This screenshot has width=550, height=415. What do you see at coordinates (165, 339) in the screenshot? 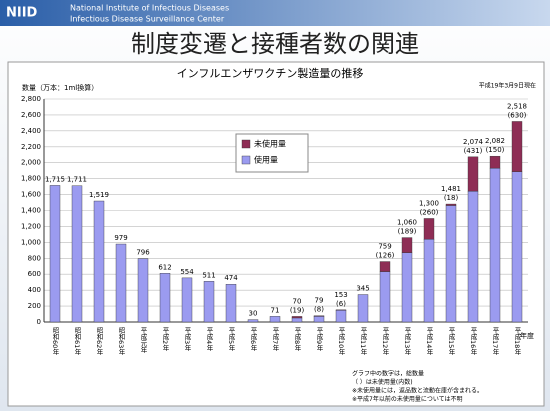
I see `x-tick-label: 平成2年` at bounding box center [165, 339].